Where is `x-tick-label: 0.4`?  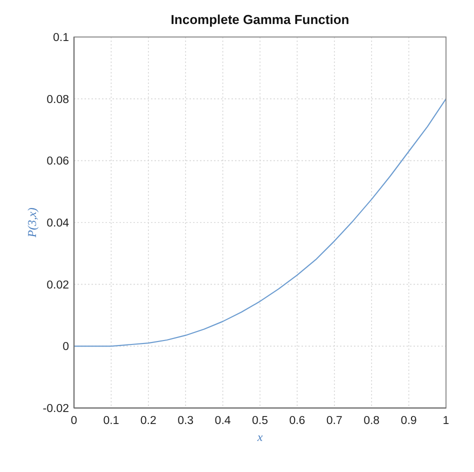
x-tick-label: 0.4 is located at coordinates (223, 421).